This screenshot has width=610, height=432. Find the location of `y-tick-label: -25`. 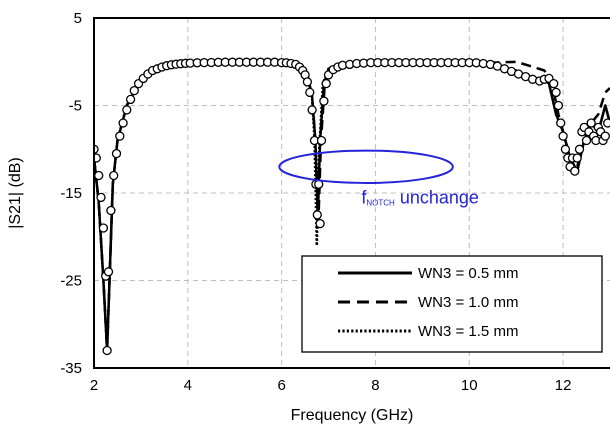

y-tick-label: -25 is located at coordinates (71, 281).